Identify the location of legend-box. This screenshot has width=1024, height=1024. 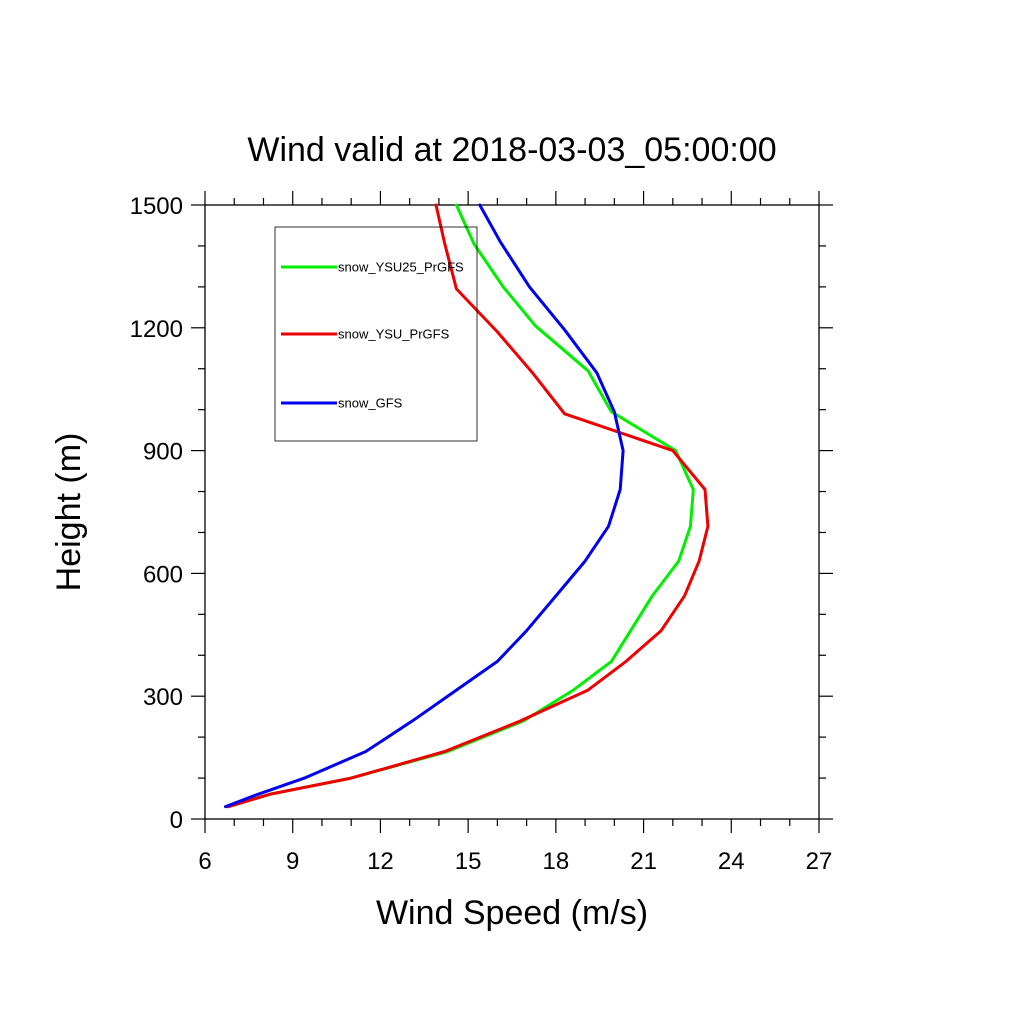
(376, 334).